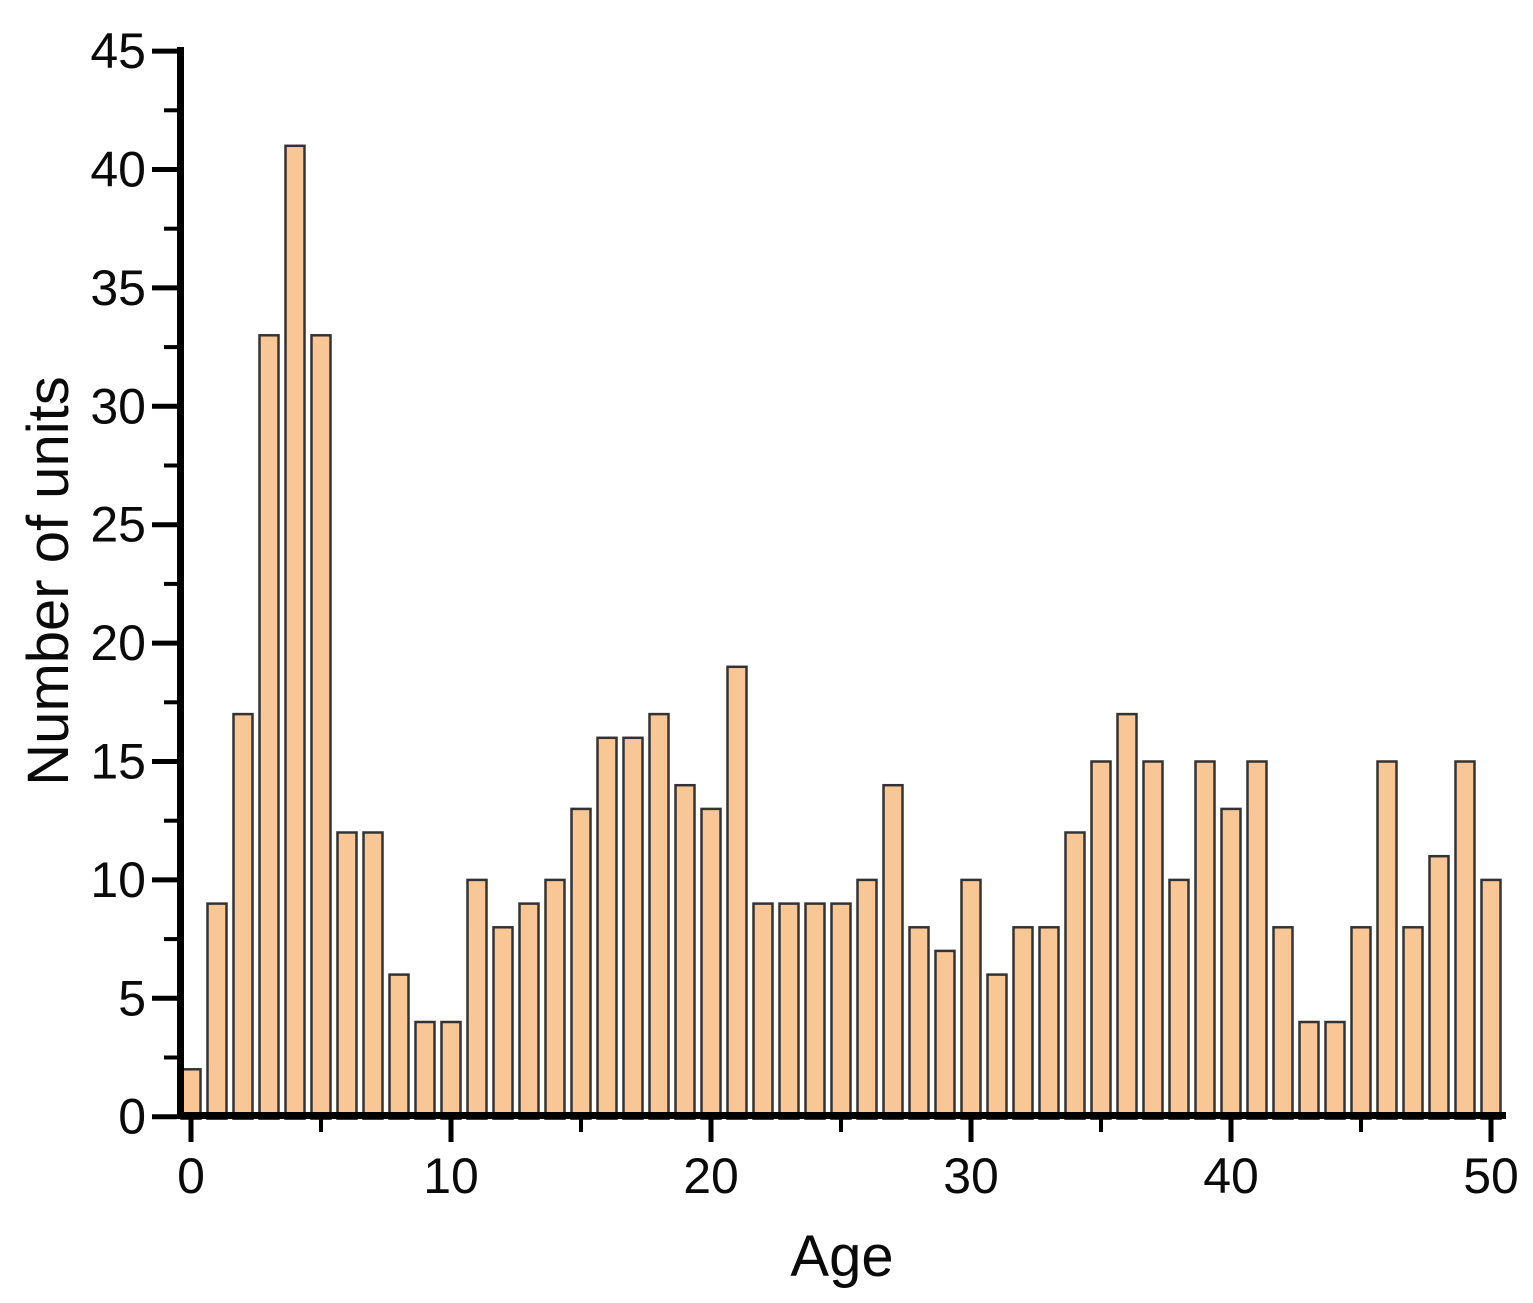  I want to click on y-tick-label: 25, so click(118, 525).